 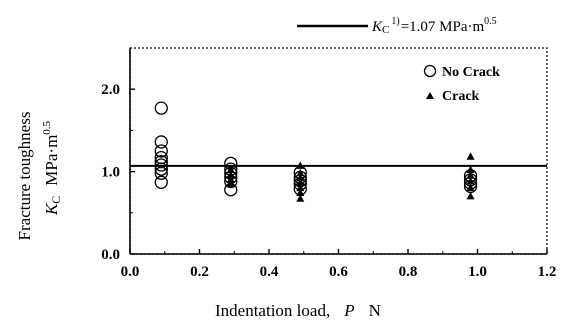 What do you see at coordinates (51, 209) in the screenshot?
I see `y-axis-symbol: K` at bounding box center [51, 209].